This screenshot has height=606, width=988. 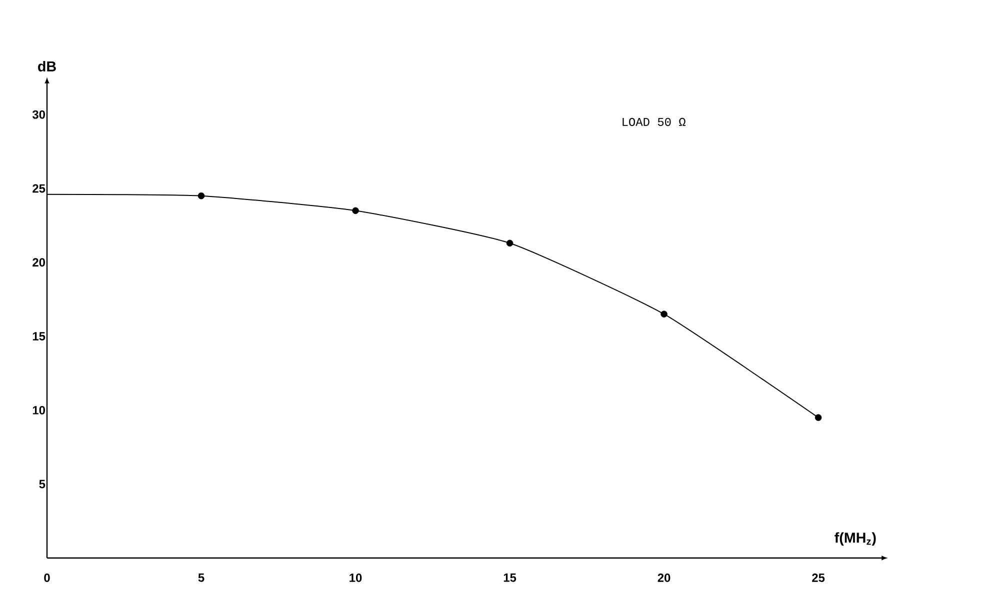 What do you see at coordinates (38, 262) in the screenshot?
I see `y-tick-label: 20` at bounding box center [38, 262].